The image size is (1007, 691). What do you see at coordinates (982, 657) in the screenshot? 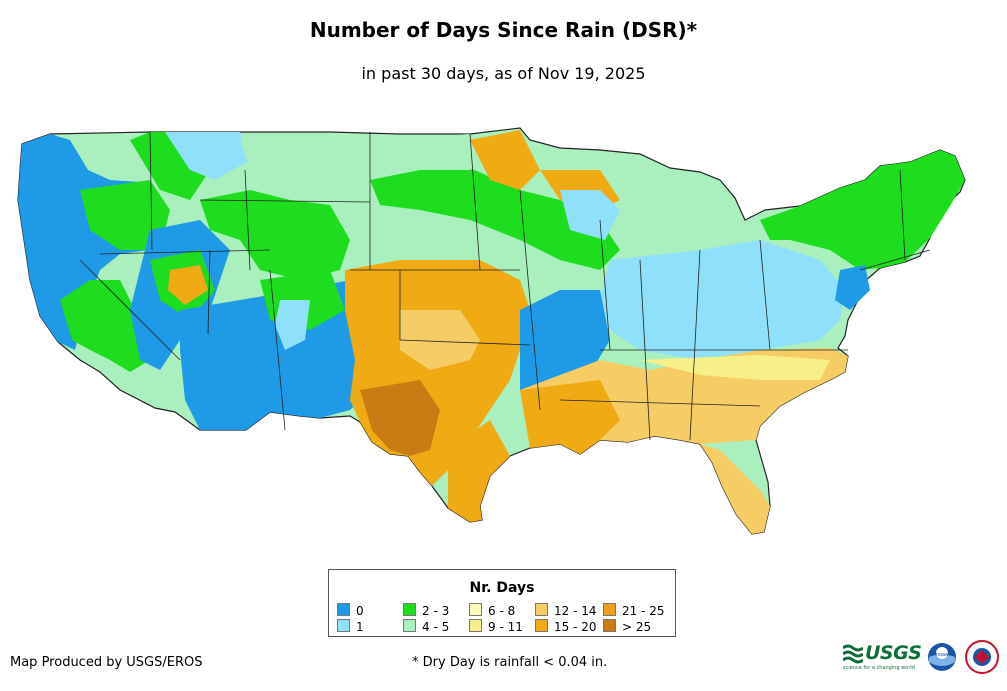
I see `nws-logo-icon` at bounding box center [982, 657].